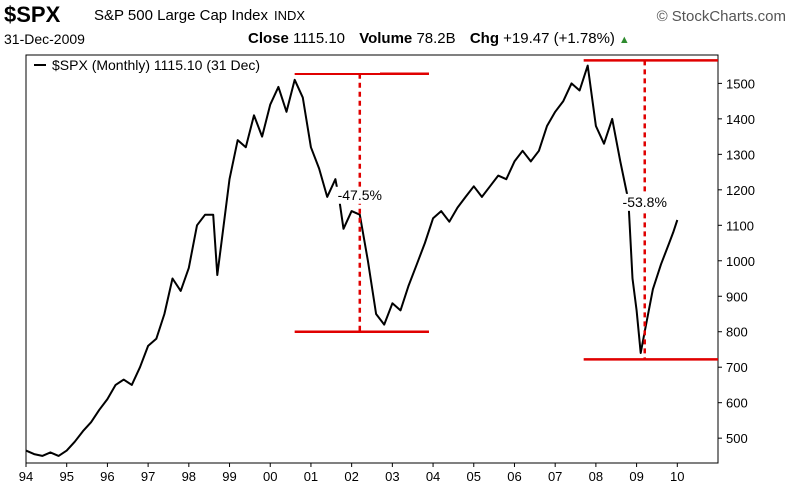  Describe the element at coordinates (189, 476) in the screenshot. I see `x-tick-label: 98` at that location.